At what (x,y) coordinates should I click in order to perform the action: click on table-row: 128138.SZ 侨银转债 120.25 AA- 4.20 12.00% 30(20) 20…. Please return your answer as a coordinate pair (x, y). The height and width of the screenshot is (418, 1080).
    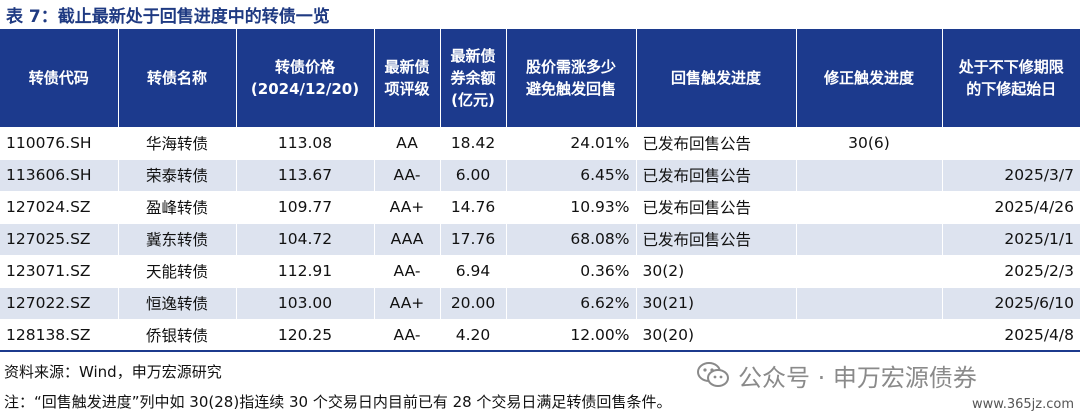
    Looking at the image, I should click on (540, 335).